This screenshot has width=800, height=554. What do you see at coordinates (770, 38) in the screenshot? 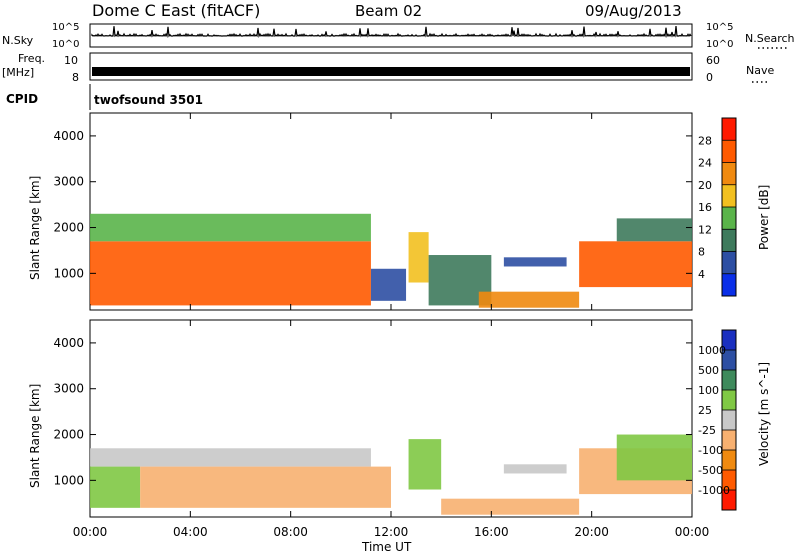
I see `nsearch-label: N.Search` at bounding box center [770, 38].